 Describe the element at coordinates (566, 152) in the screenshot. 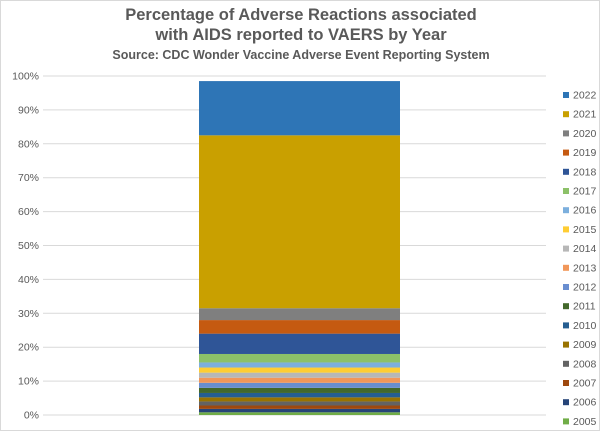

I see `legend-swatch-2019` at that location.